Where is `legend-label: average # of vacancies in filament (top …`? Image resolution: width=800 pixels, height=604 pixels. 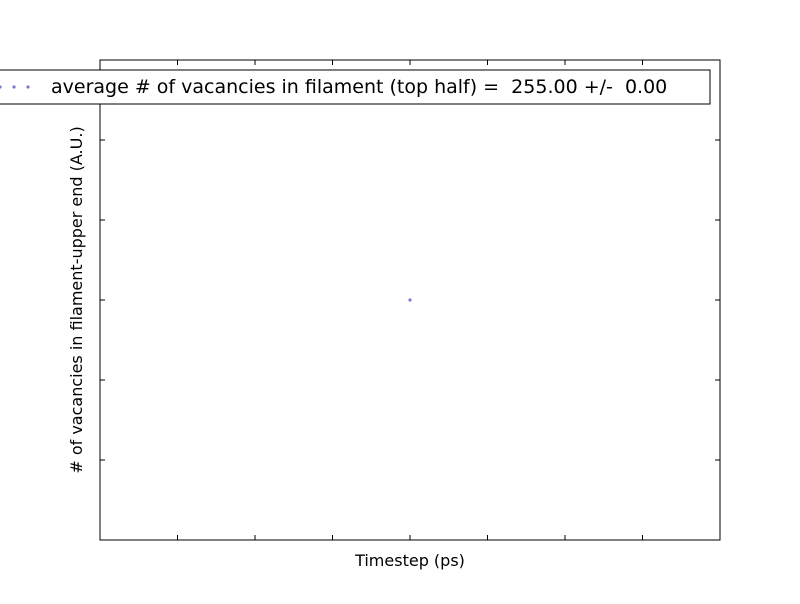 legend-label: average # of vacancies in filament (top … is located at coordinates (359, 87).